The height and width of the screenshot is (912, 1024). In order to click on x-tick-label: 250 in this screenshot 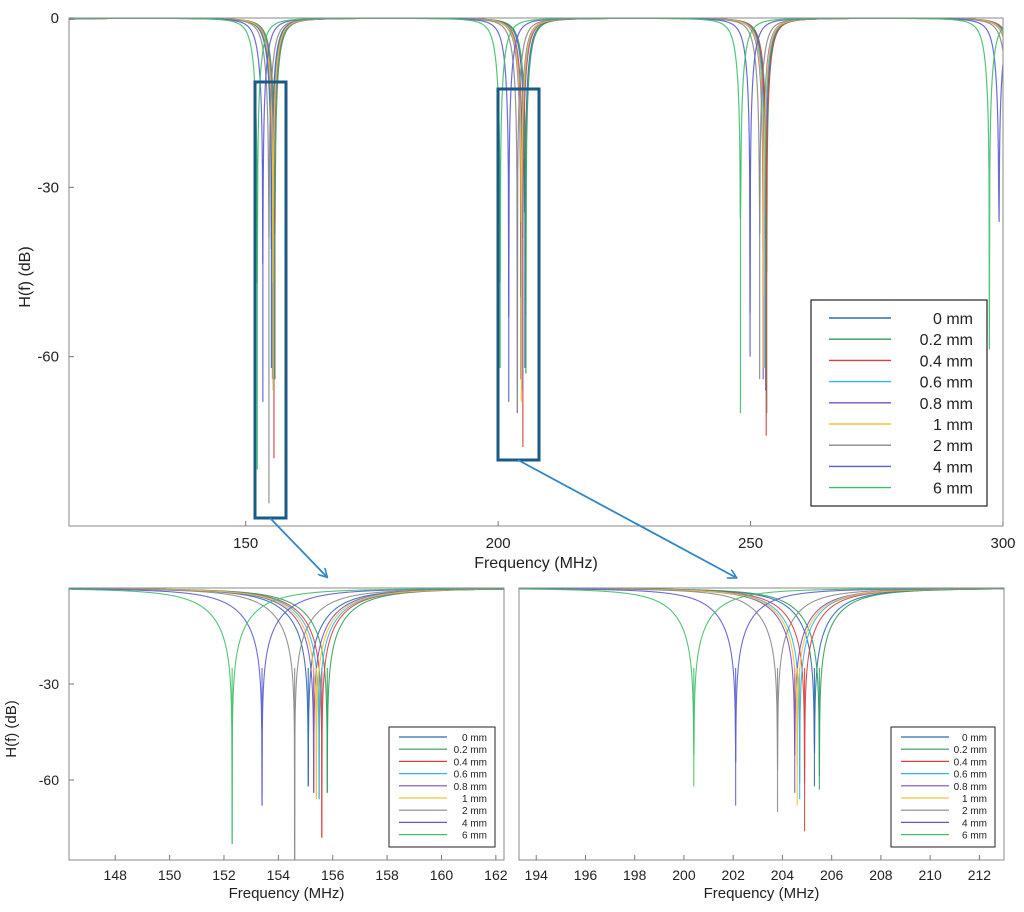, I will do `click(750, 543)`.